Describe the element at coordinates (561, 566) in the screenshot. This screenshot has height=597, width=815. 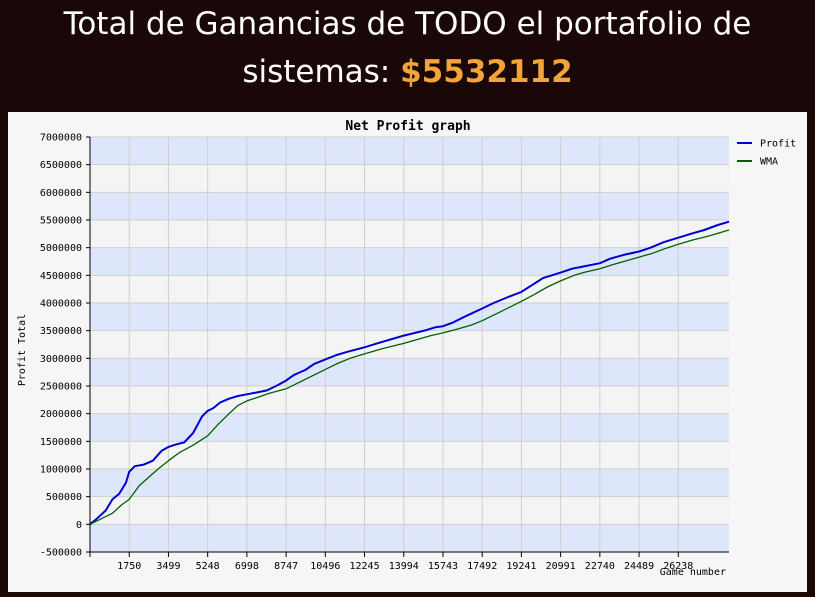
I see `x-tick-label: 20991` at that location.